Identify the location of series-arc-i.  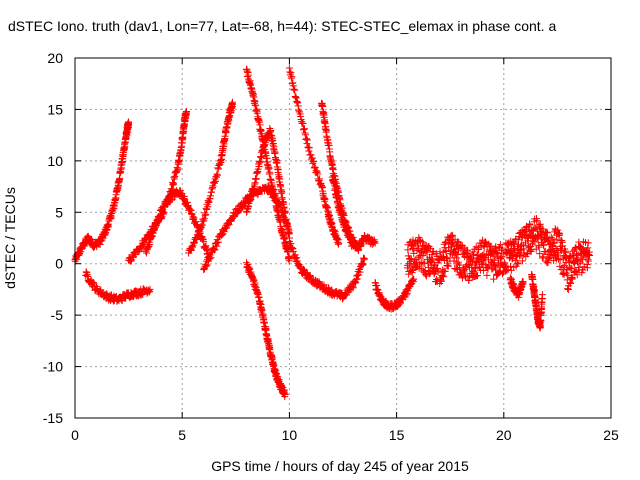
(246, 228).